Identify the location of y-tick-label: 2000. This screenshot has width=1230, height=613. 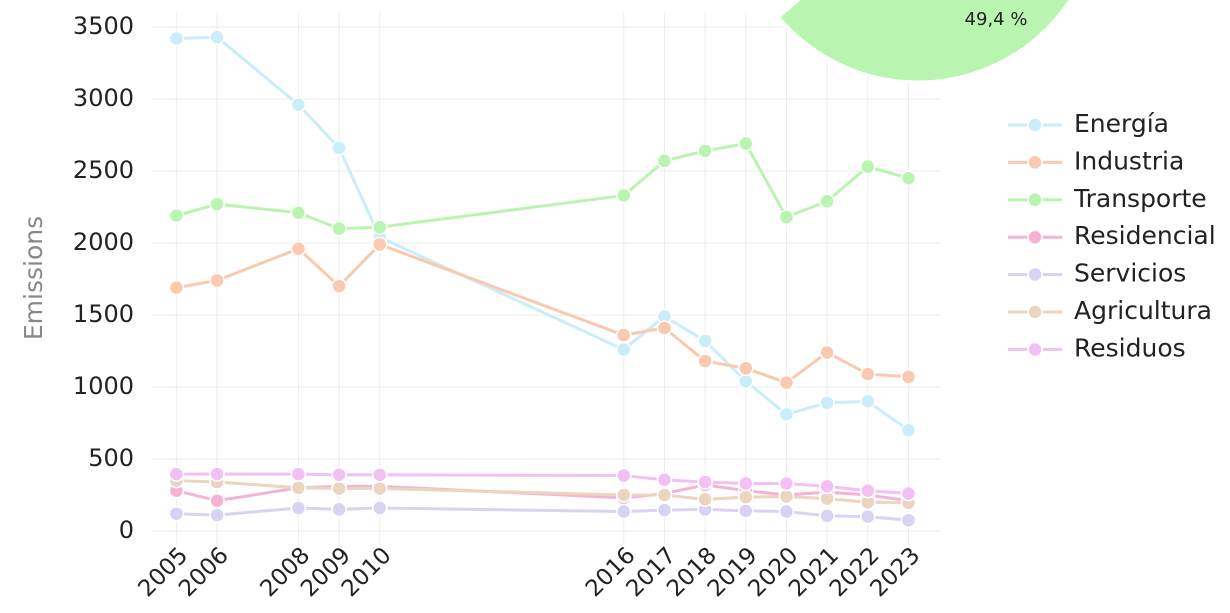
(103, 242).